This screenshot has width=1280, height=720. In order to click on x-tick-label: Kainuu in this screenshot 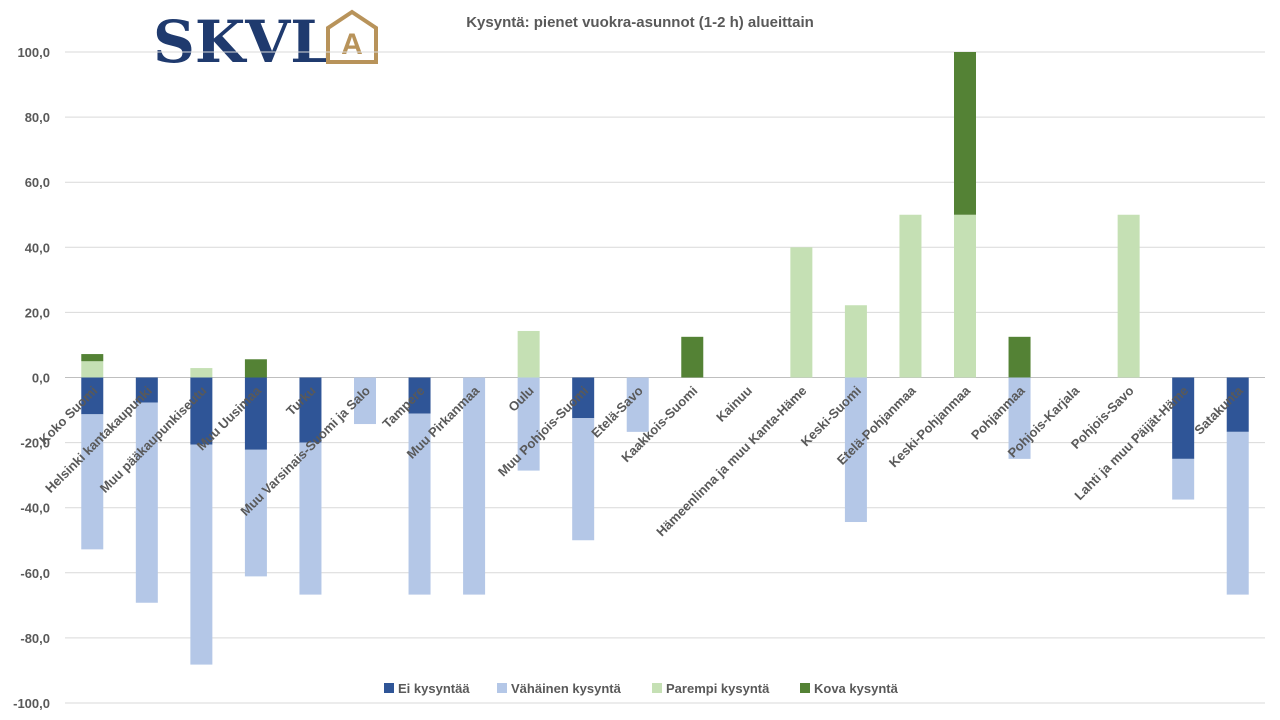, I will do `click(734, 404)`.